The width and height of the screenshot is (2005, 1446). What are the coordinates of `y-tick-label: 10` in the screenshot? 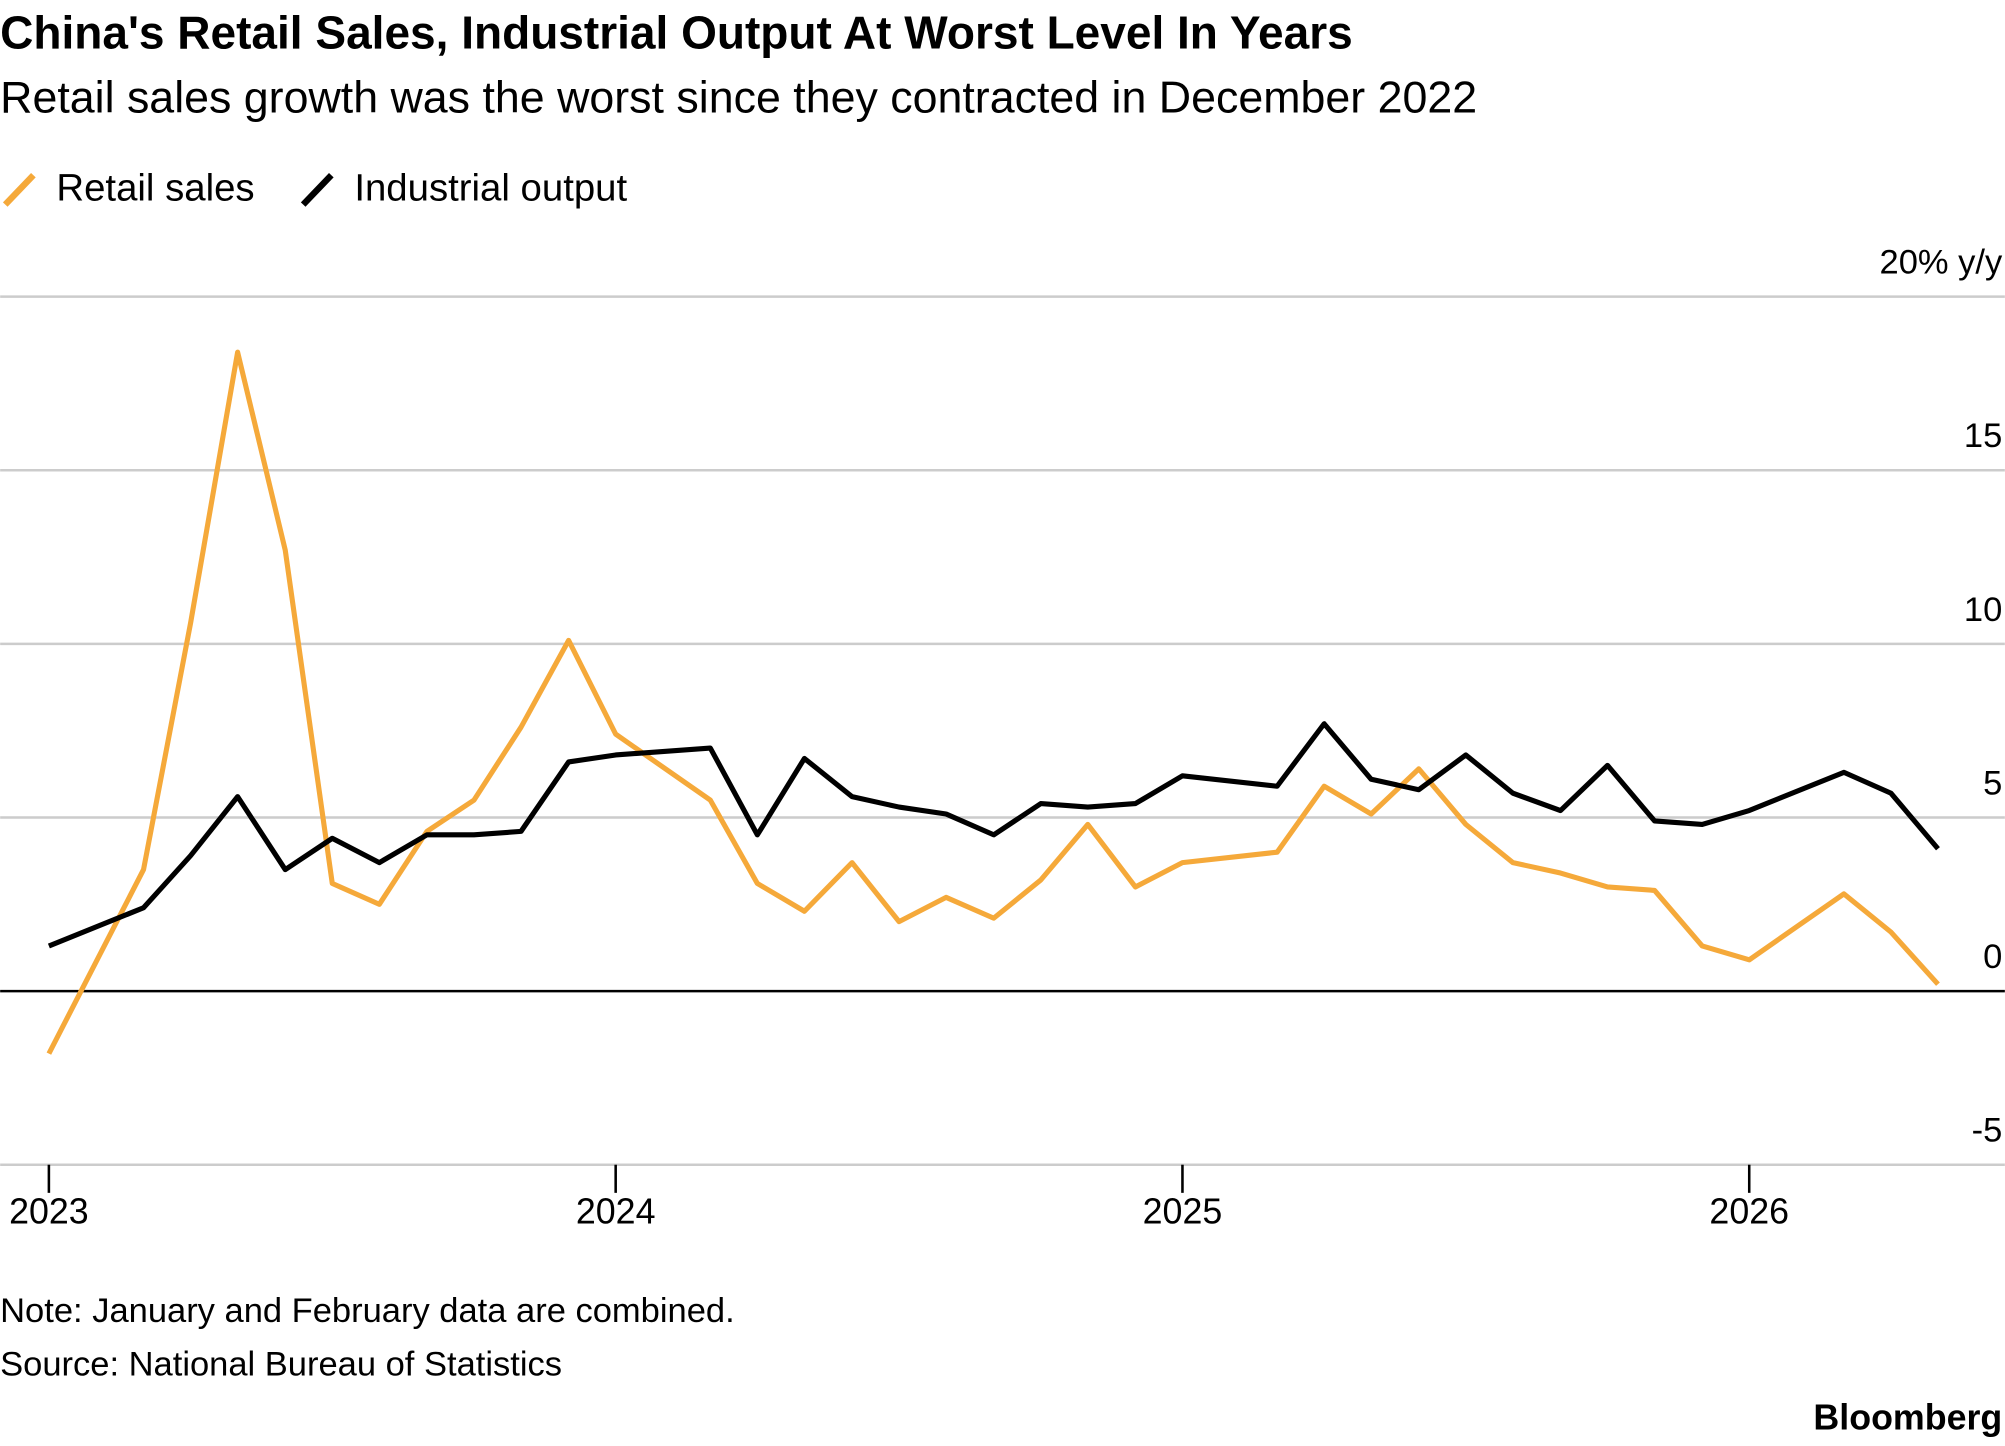 It's located at (1983, 610).